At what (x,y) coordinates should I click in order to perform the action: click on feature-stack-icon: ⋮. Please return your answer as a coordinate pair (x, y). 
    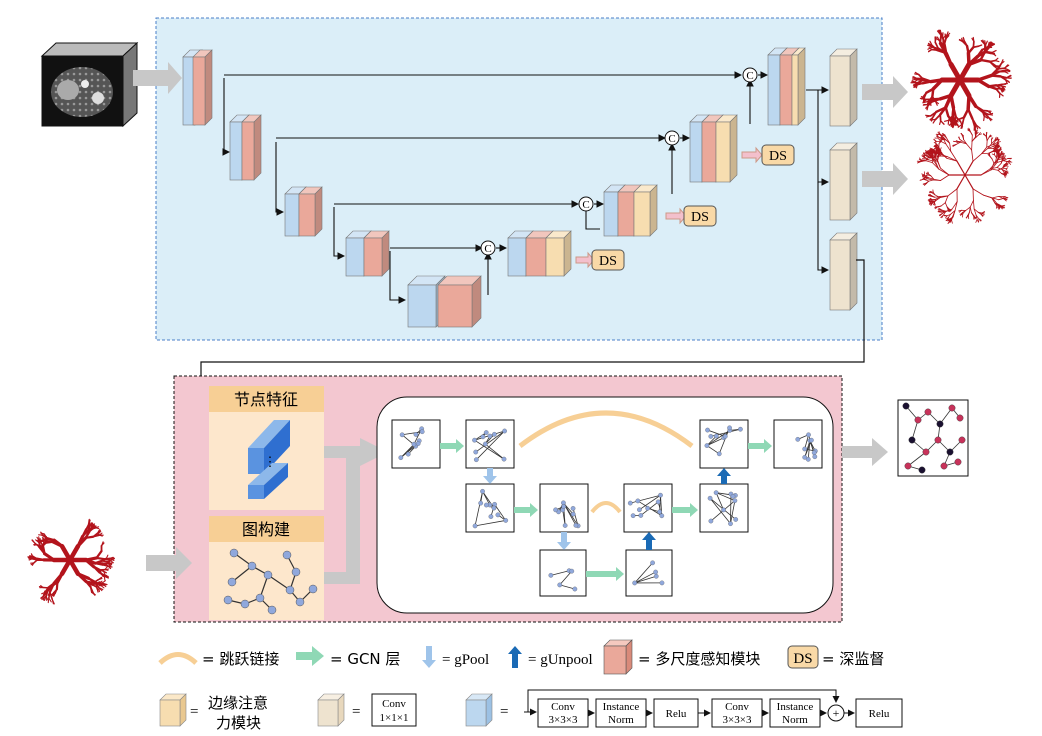
    Looking at the image, I should click on (269, 459).